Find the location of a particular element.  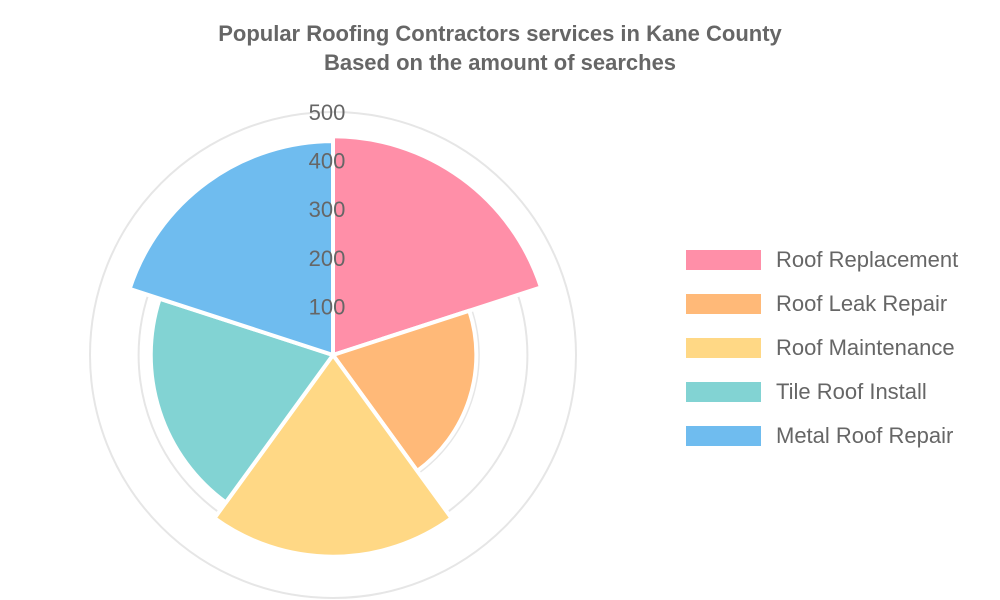

sector-roof-leak-repair is located at coordinates (405, 390).